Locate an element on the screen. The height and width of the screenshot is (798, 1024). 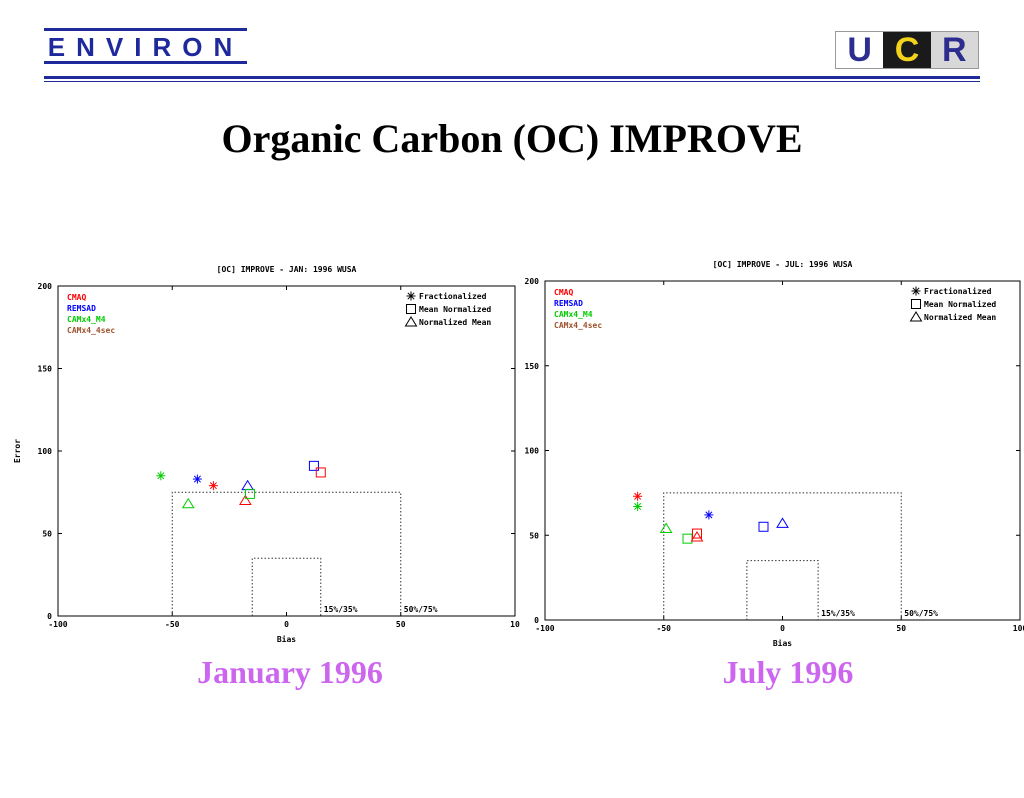
x-tick-label: 10 is located at coordinates (515, 624).